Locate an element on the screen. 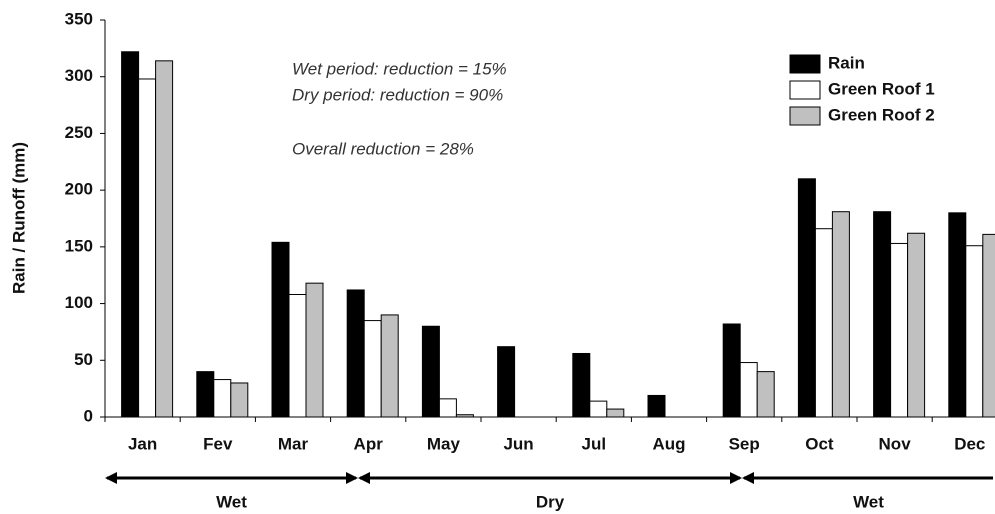 The height and width of the screenshot is (514, 995). y-tick-label: 50 is located at coordinates (83, 359).